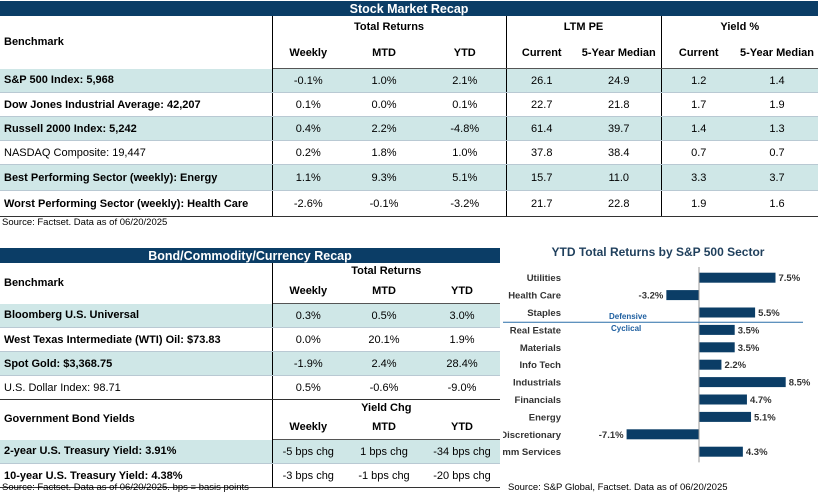 The image size is (819, 494). Describe the element at coordinates (384, 177) in the screenshot. I see `cell-mtd: 9.3%` at that location.